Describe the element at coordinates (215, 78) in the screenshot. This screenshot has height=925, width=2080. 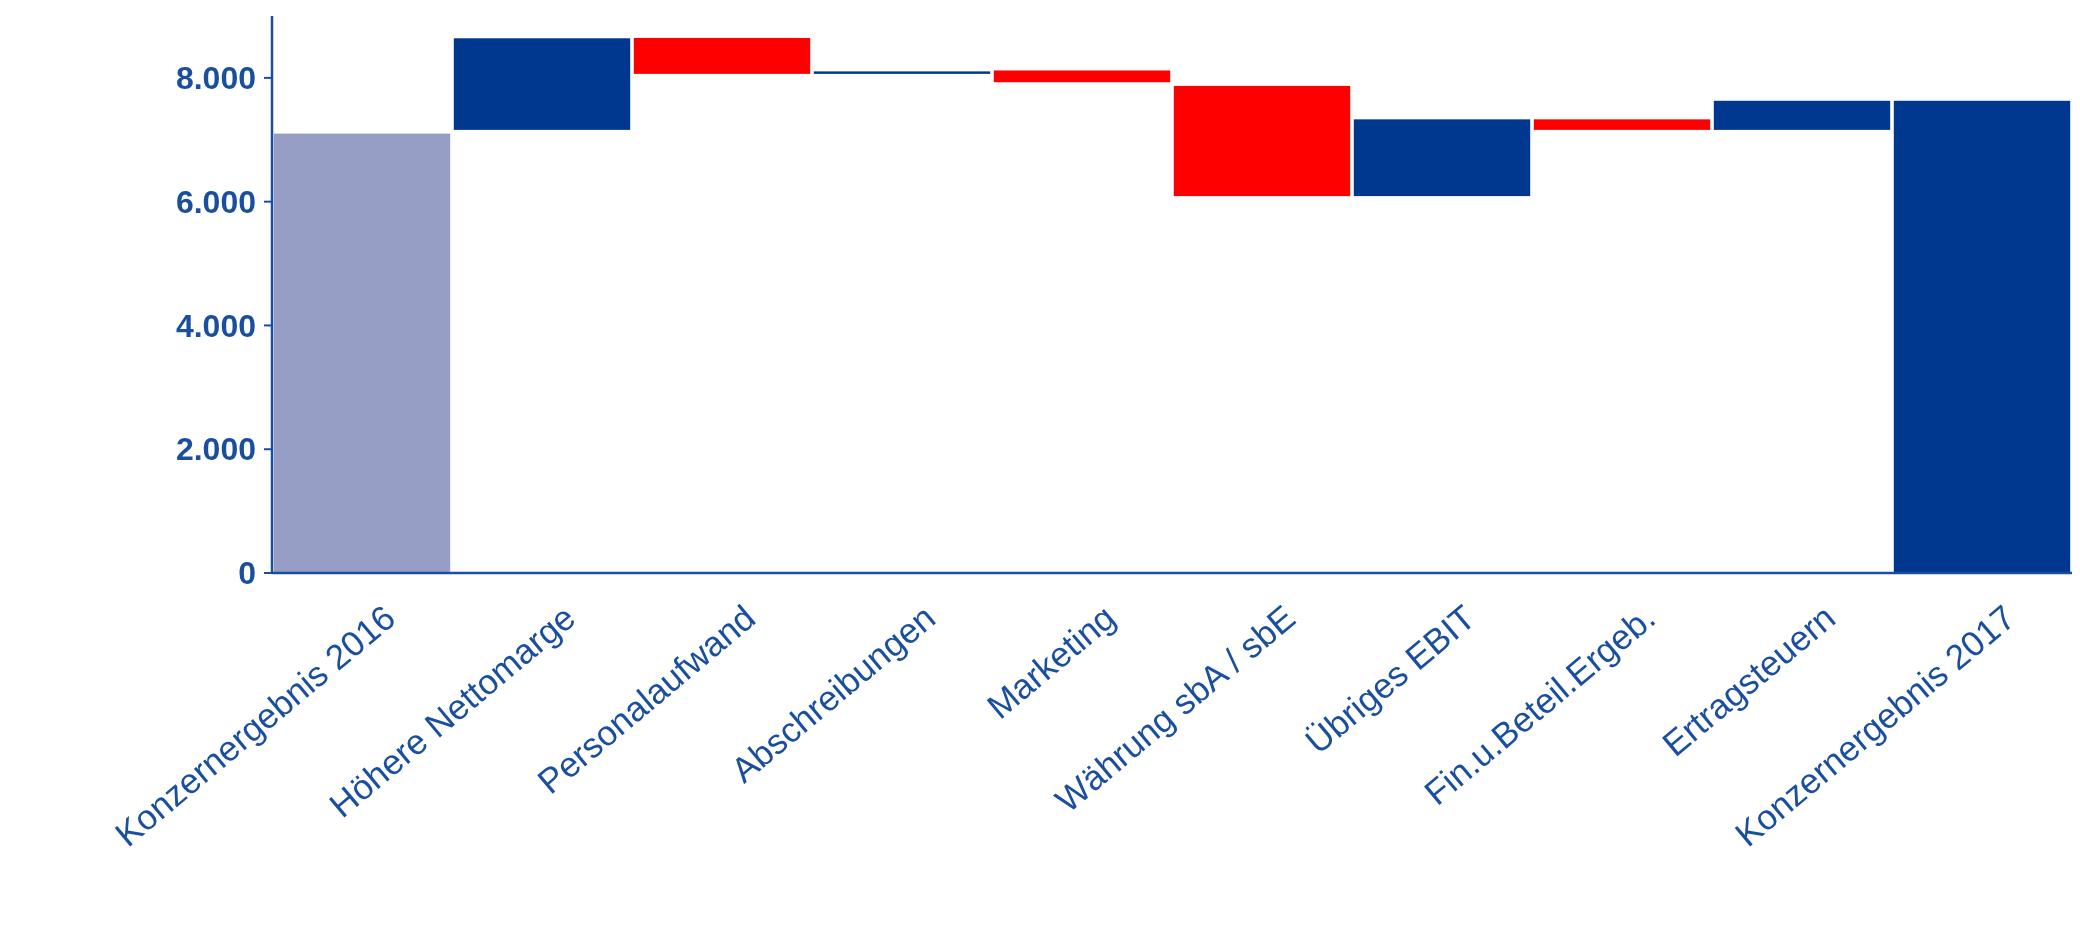
I see `y-tick-label: 8.000` at that location.